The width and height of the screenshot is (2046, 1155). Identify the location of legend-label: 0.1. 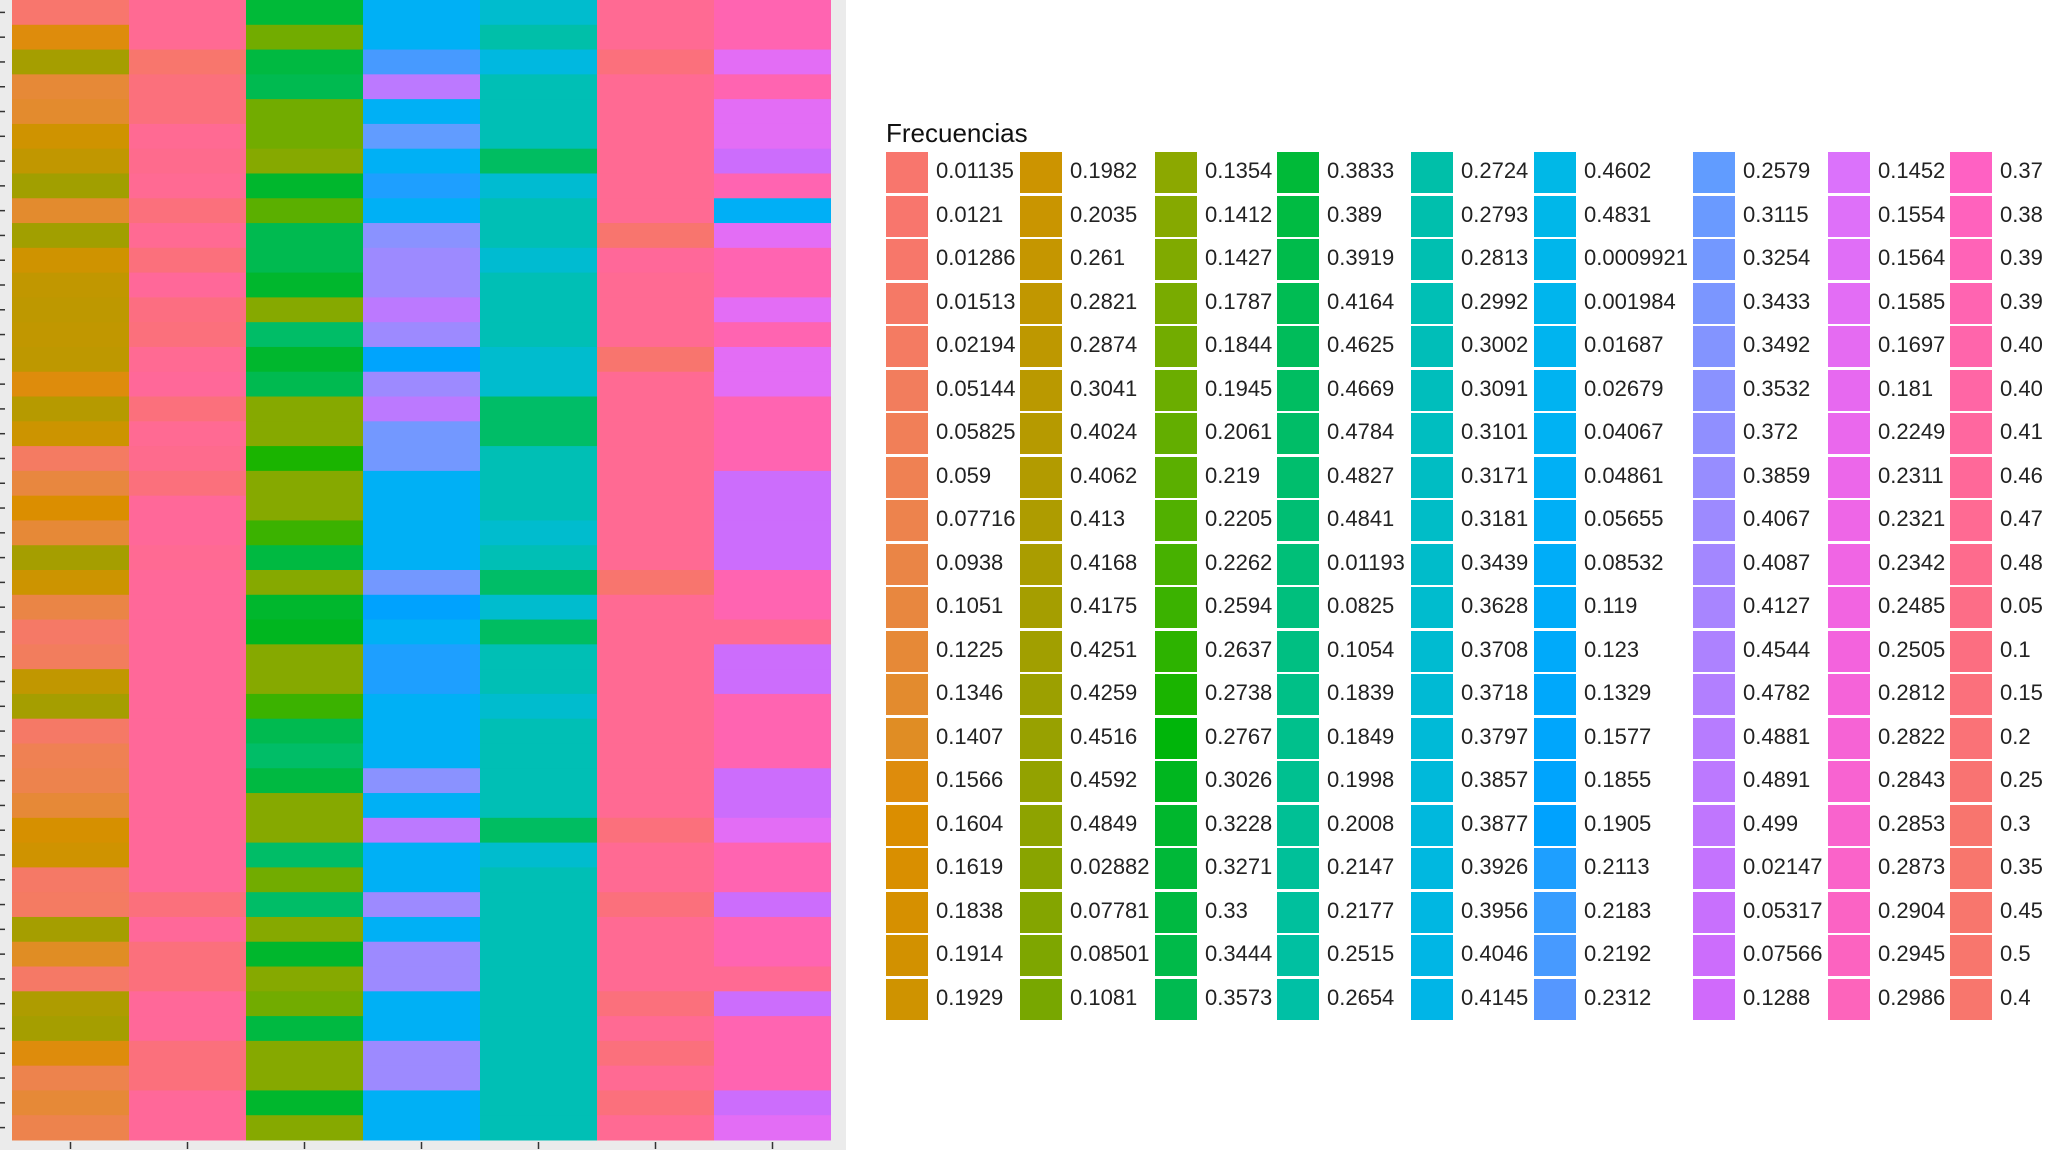
(2015, 649).